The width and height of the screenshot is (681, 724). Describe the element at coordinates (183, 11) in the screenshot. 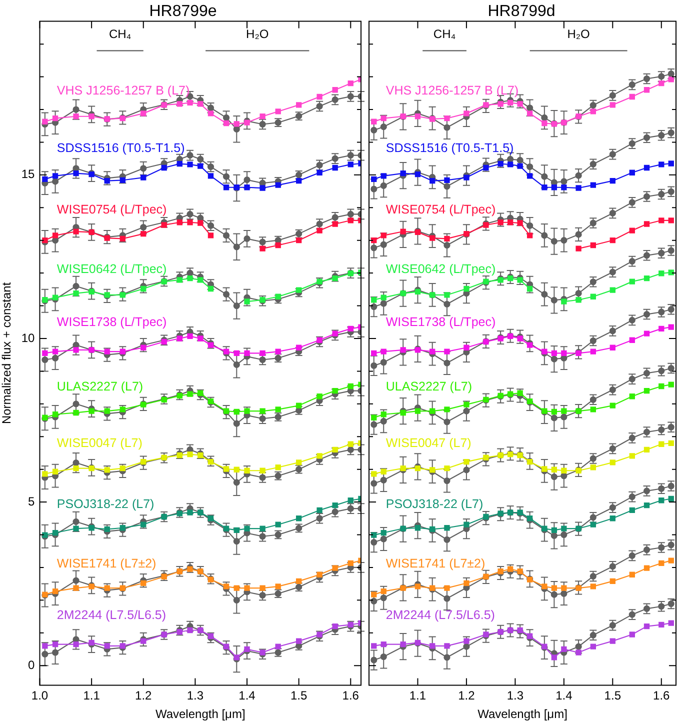

I see `chart-title: HR8799e` at that location.